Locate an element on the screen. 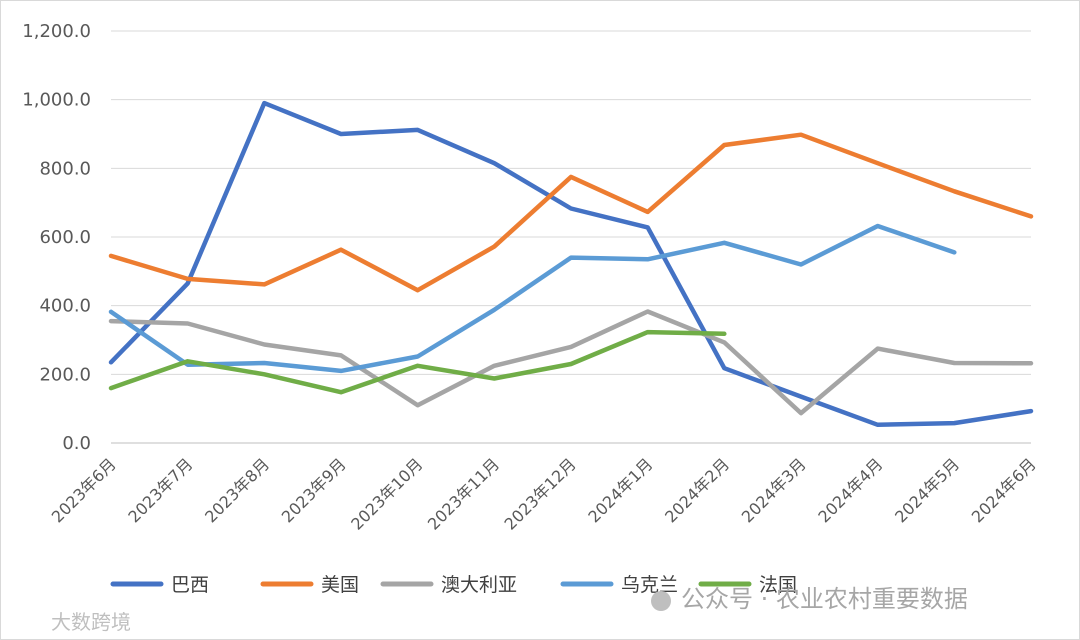 Image resolution: width=1080 pixels, height=640 pixels. watermark-left: 大数跨境 is located at coordinates (91, 622).